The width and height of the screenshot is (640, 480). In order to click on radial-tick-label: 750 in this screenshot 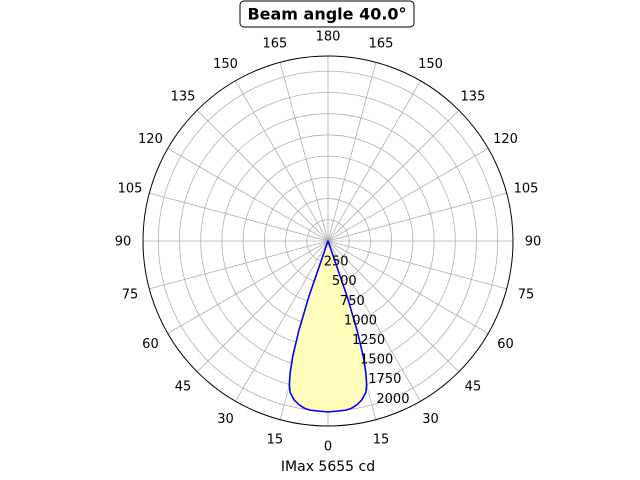, I will do `click(352, 301)`.